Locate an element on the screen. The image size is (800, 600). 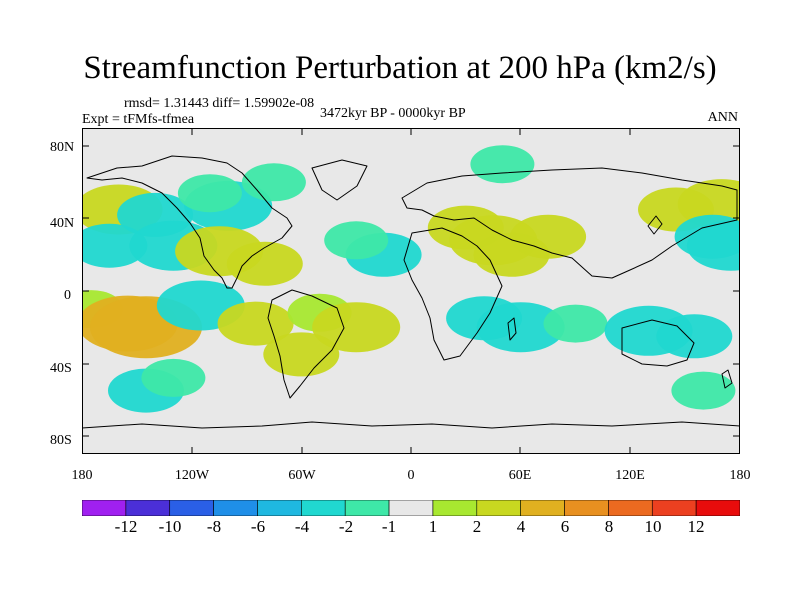
x-tick-label: 0 is located at coordinates (411, 475).